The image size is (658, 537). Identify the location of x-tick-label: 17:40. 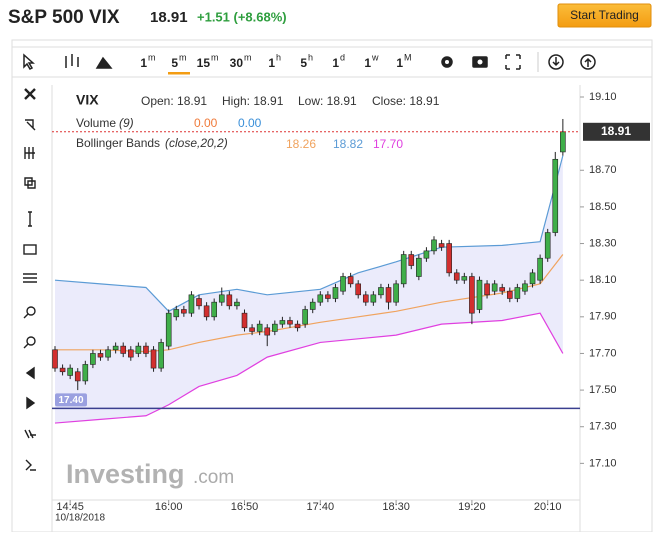
(321, 507).